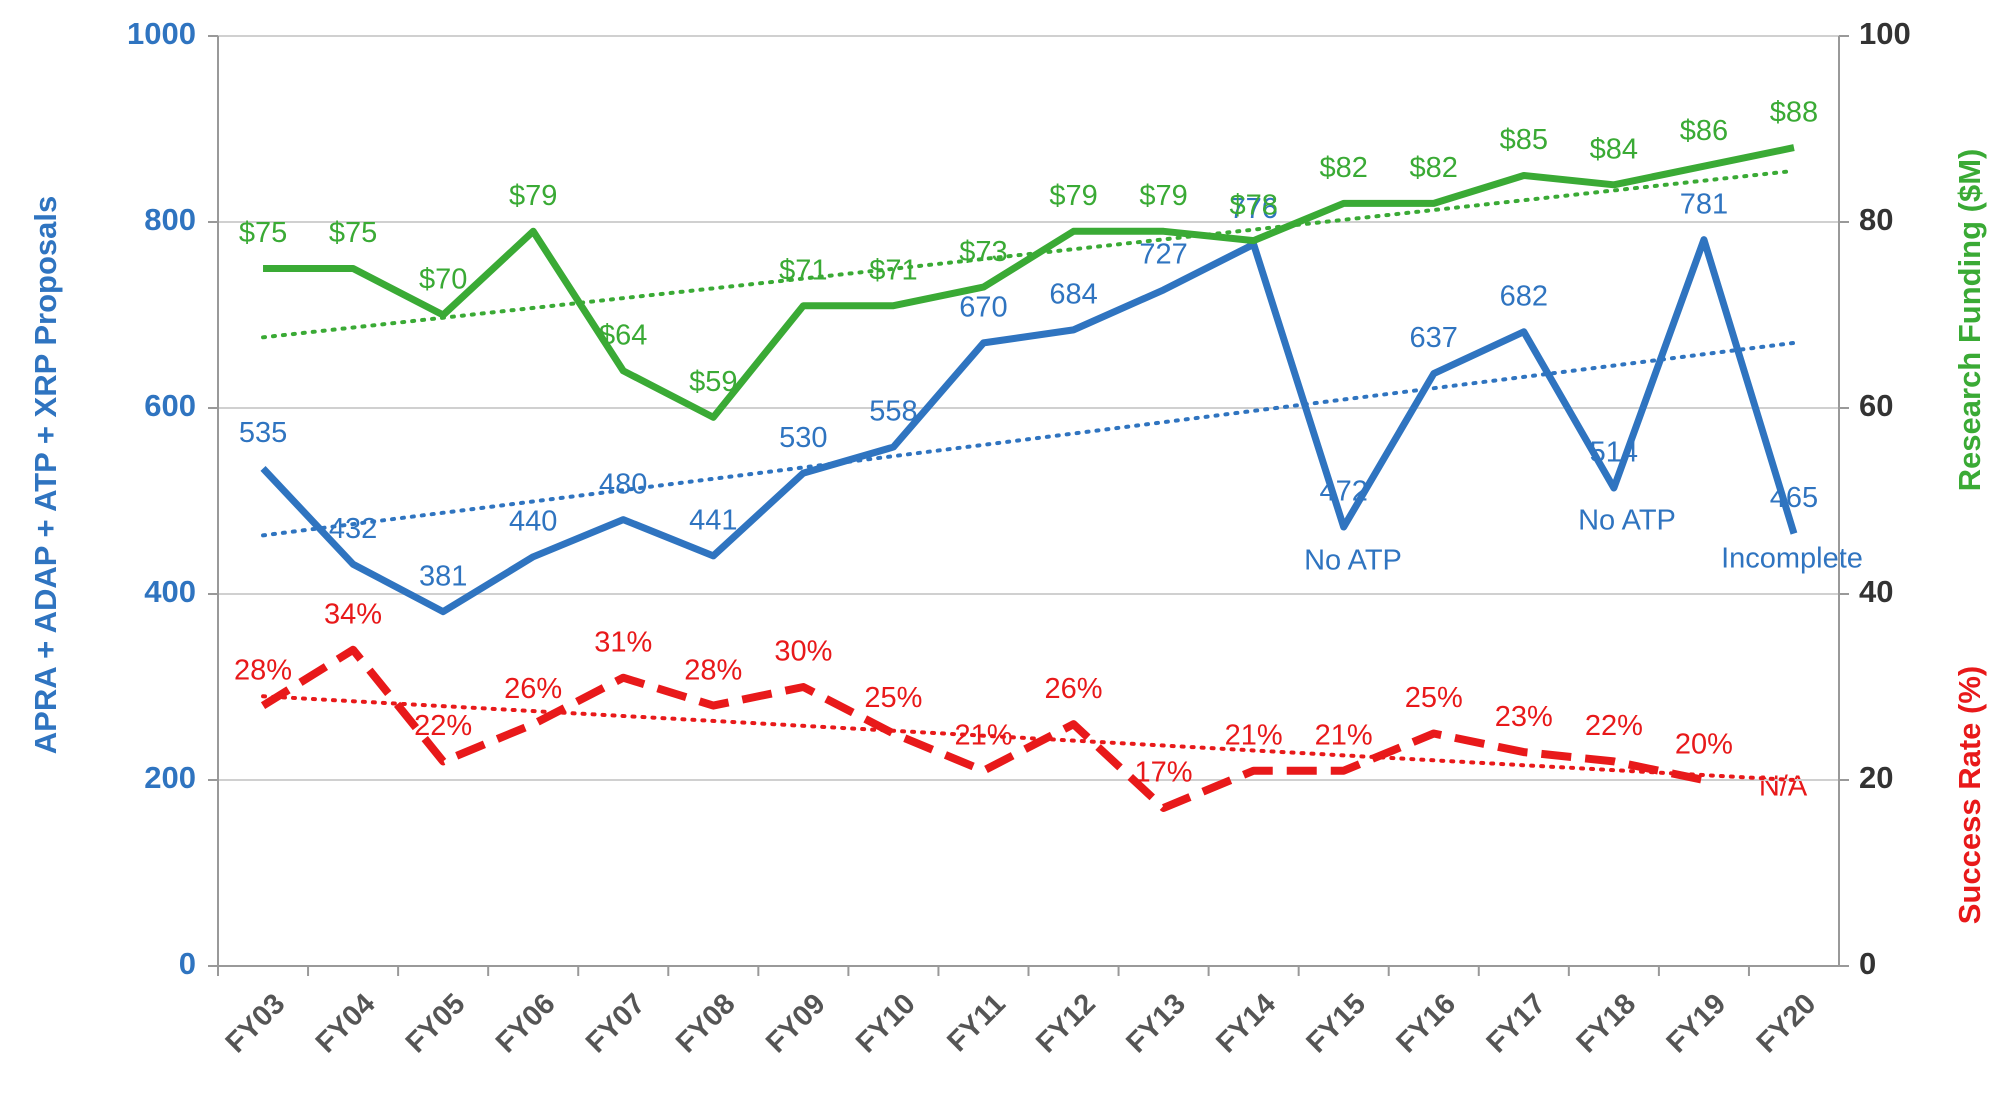  What do you see at coordinates (346, 1024) in the screenshot?
I see `x-tick-label: FY04` at bounding box center [346, 1024].